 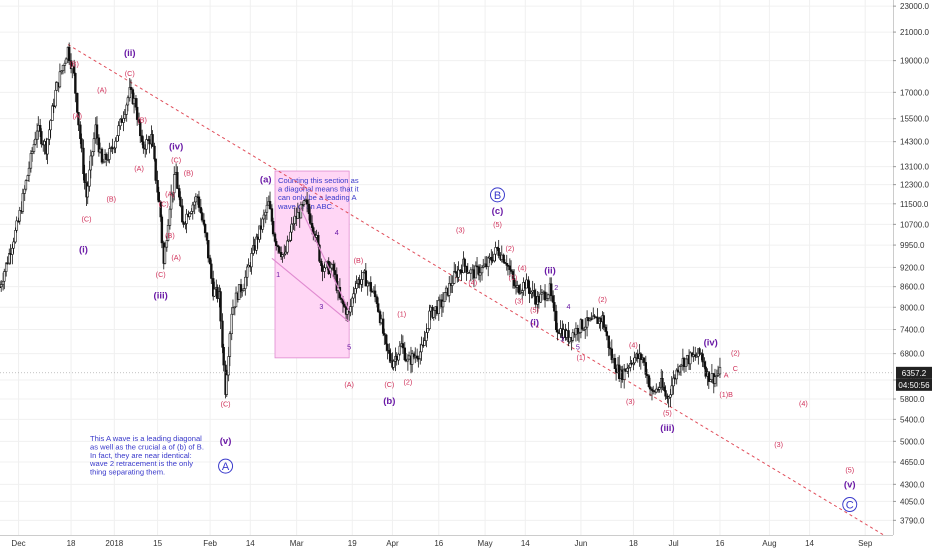 I want to click on wave-label: A, so click(x=726, y=375).